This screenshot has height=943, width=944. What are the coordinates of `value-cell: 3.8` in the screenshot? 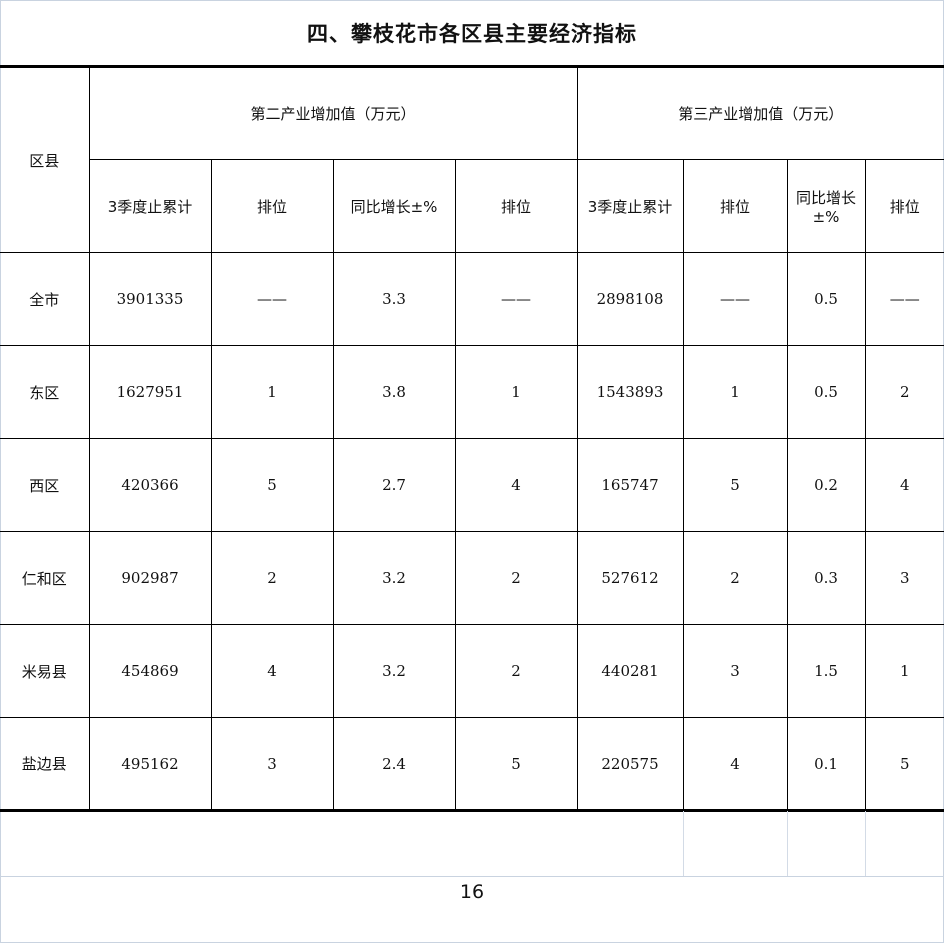 It's located at (394, 392).